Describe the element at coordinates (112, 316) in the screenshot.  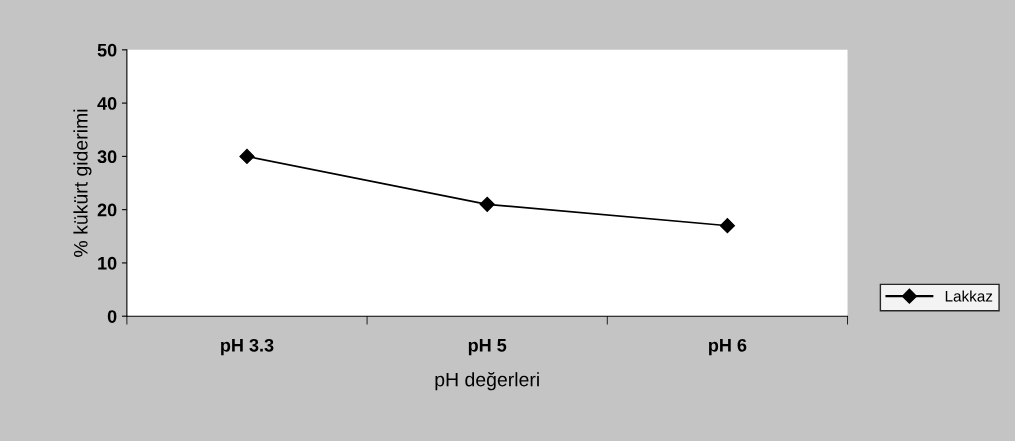
I see `y-tick-label: 0` at that location.